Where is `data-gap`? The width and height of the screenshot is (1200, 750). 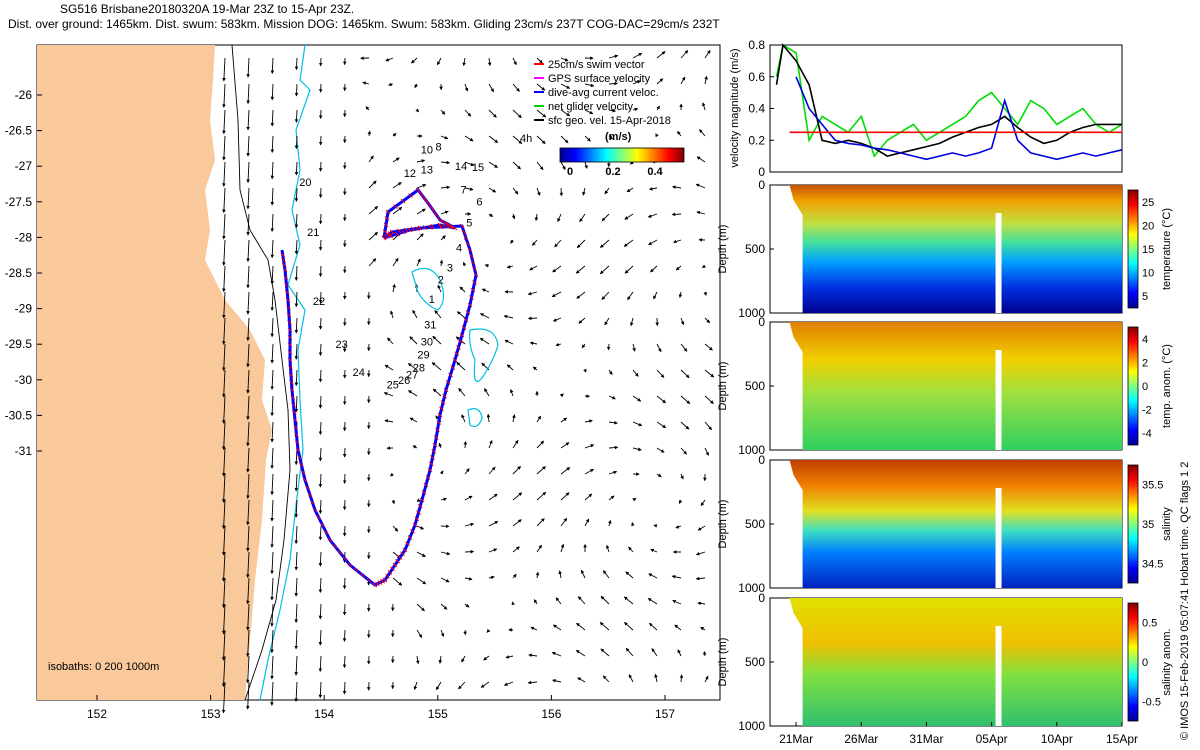 data-gap is located at coordinates (998, 400).